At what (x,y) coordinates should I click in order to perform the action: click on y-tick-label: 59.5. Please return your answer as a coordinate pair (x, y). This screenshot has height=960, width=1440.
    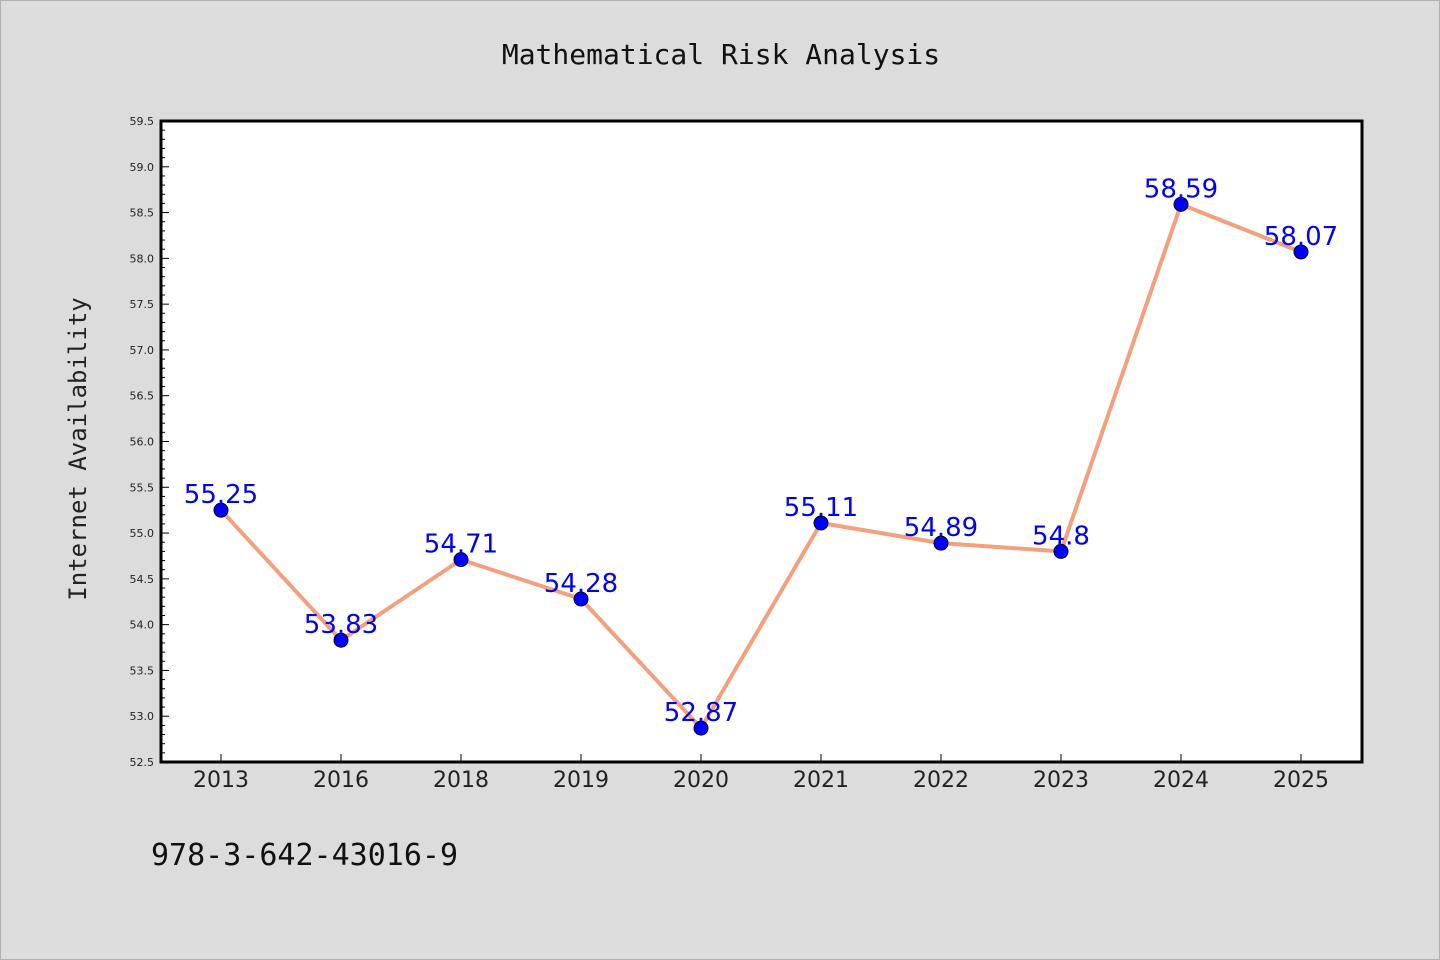
    Looking at the image, I should click on (142, 121).